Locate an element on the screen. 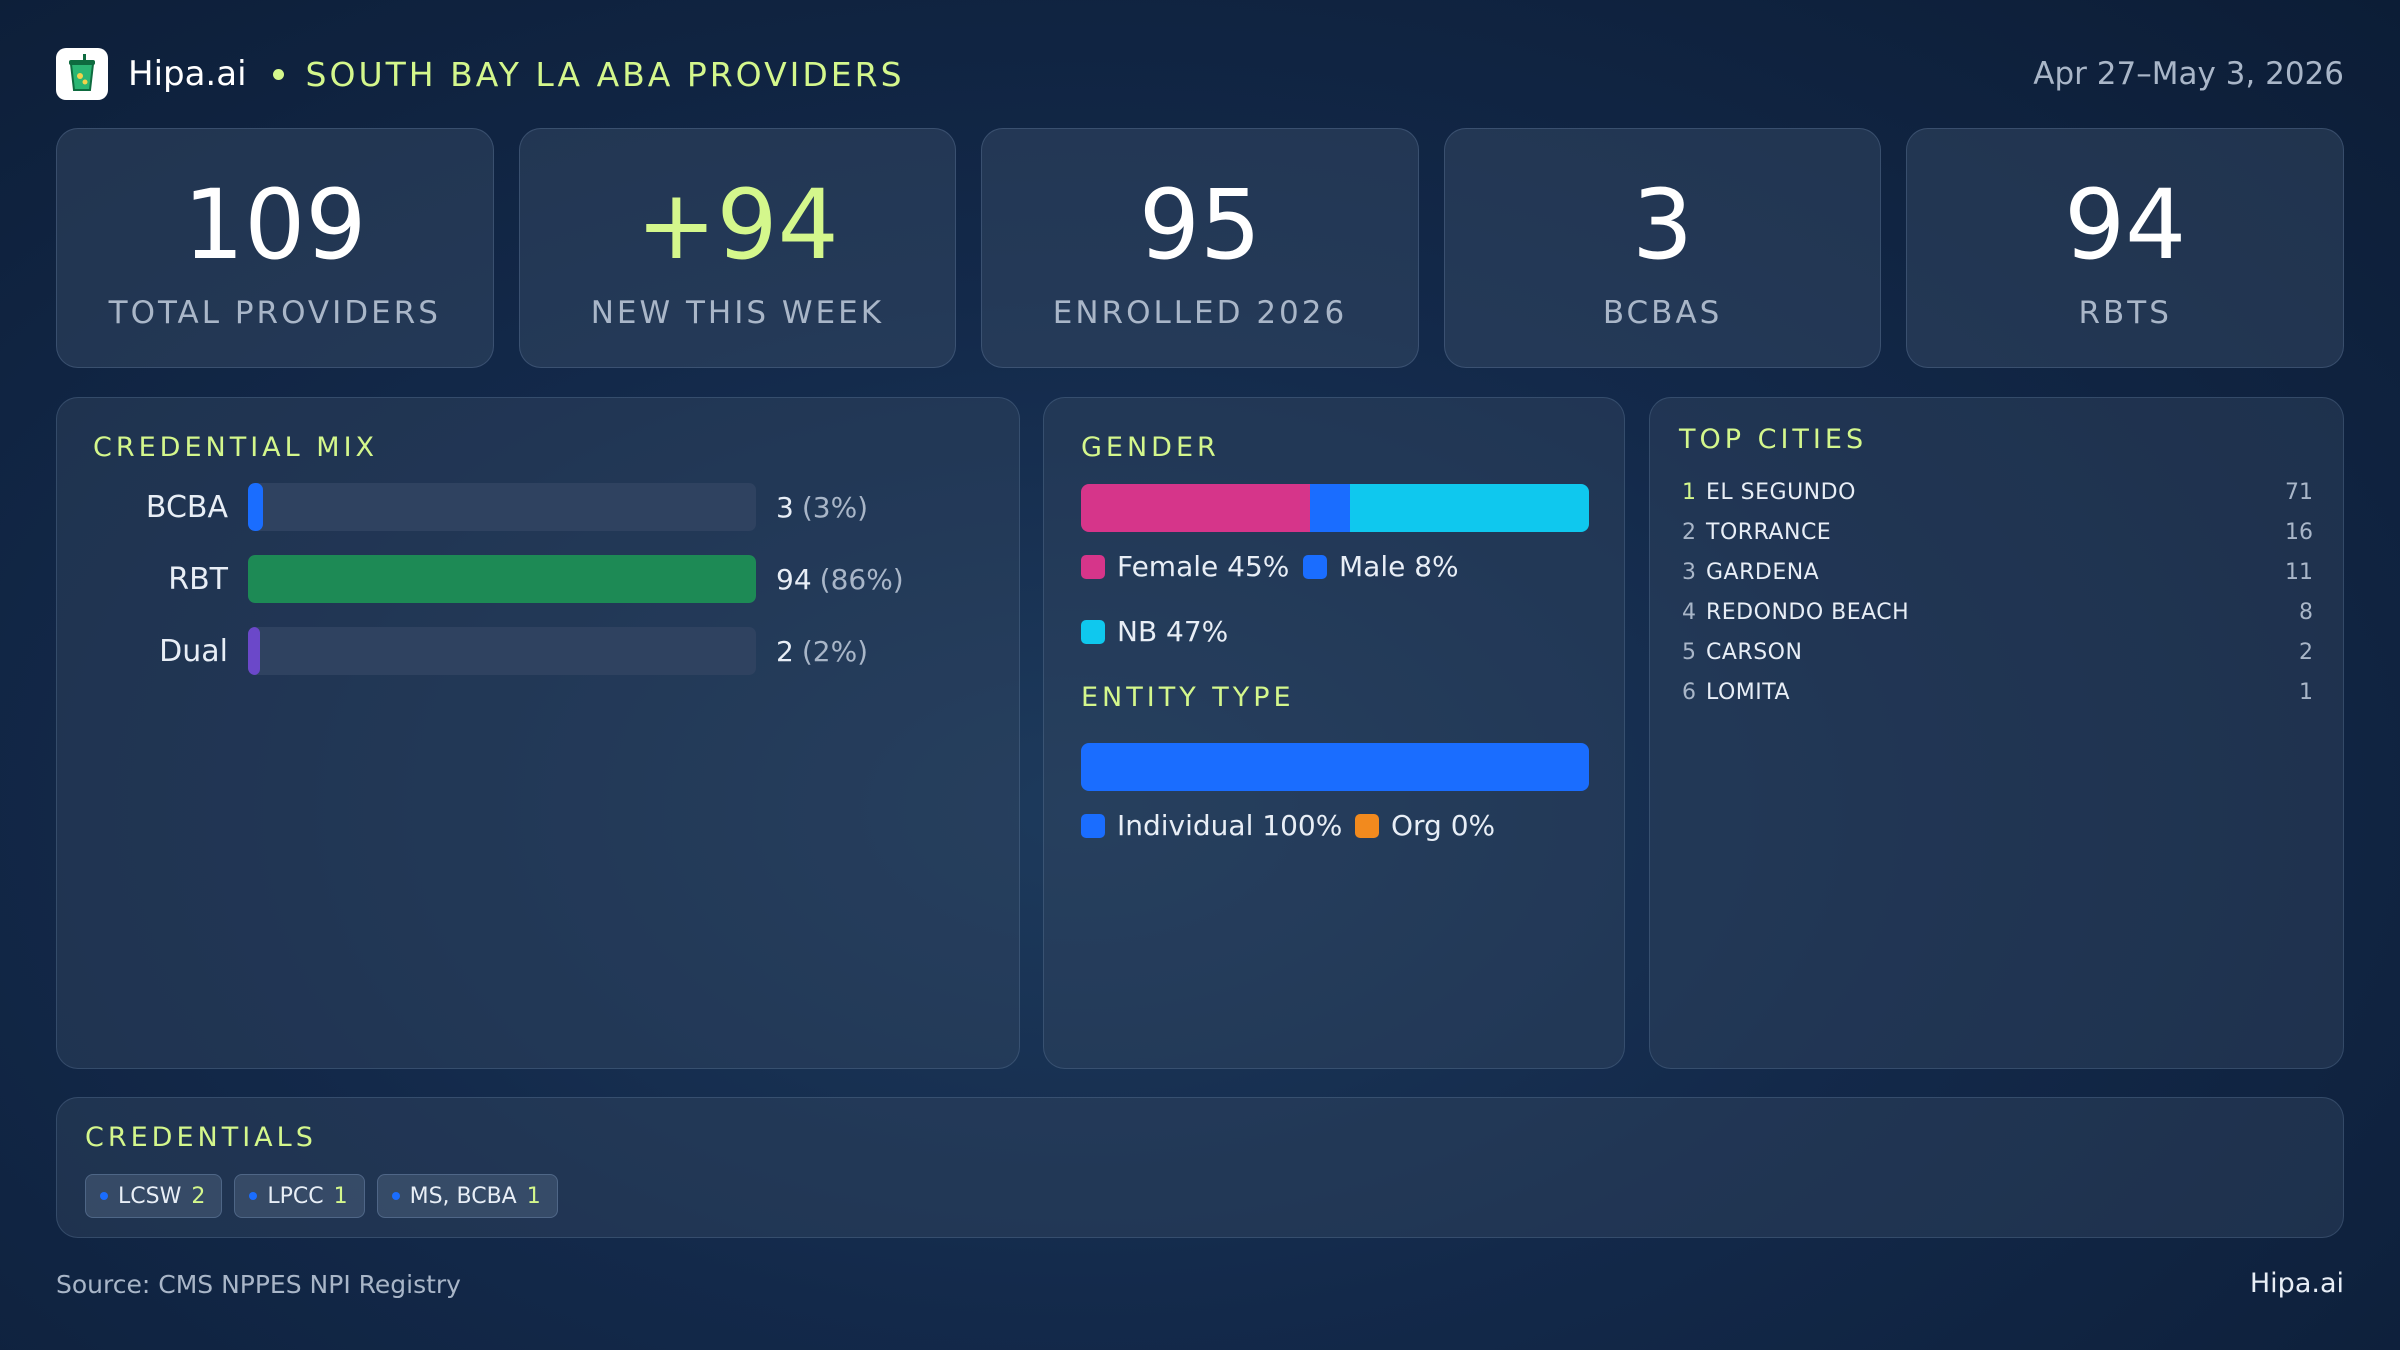  city-name: EL SEGUNDO is located at coordinates (1781, 492).